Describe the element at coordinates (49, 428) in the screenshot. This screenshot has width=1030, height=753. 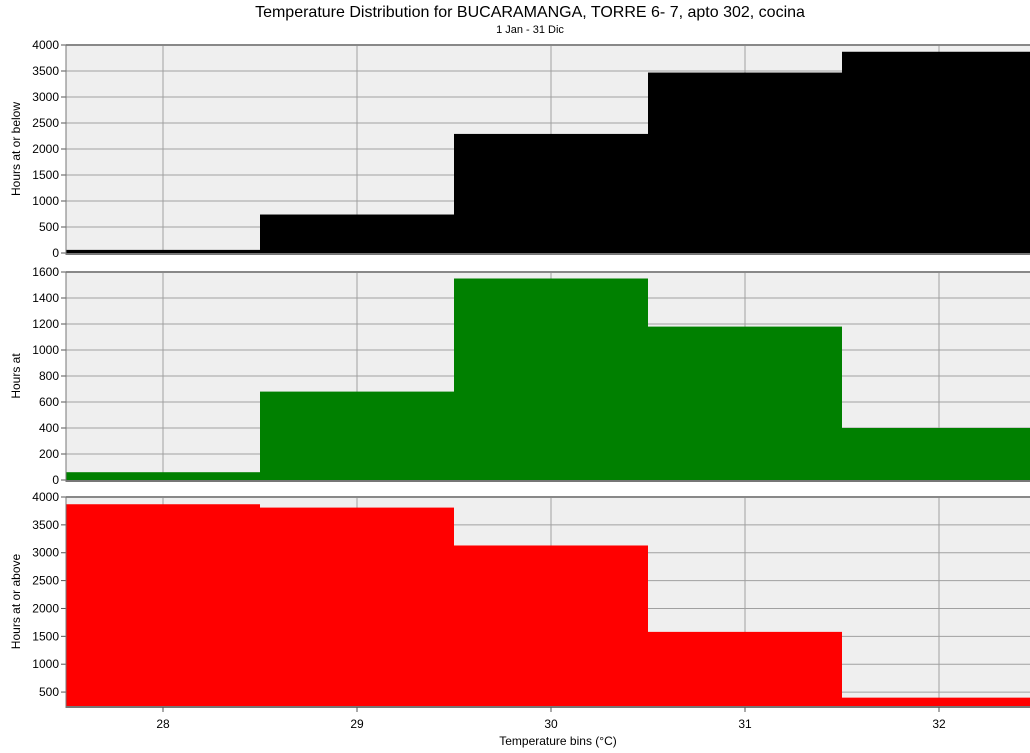
I see `ytick-label-at: 400` at that location.